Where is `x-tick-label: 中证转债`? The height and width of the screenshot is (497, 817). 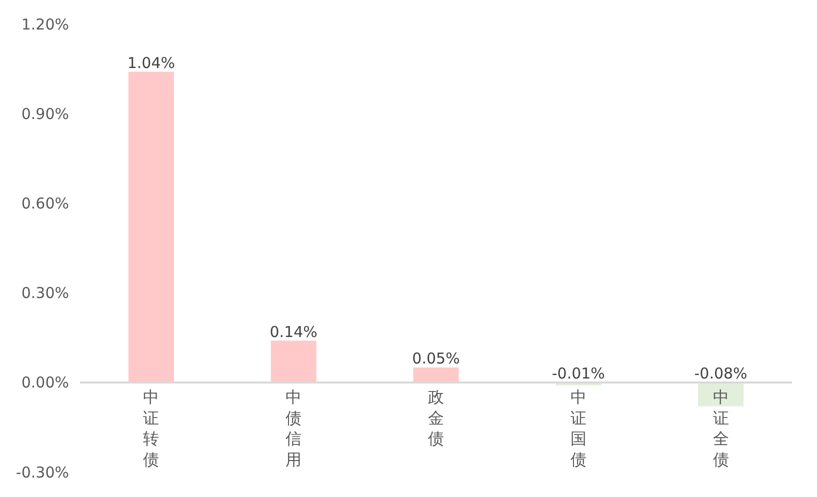
x-tick-label: 中证转债 is located at coordinates (151, 428).